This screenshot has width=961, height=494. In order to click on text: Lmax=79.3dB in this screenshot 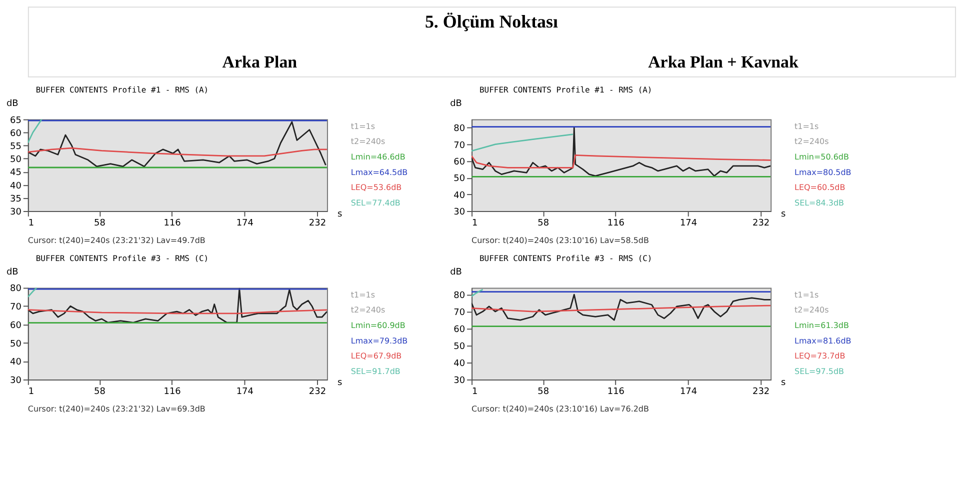, I will do `click(379, 341)`.